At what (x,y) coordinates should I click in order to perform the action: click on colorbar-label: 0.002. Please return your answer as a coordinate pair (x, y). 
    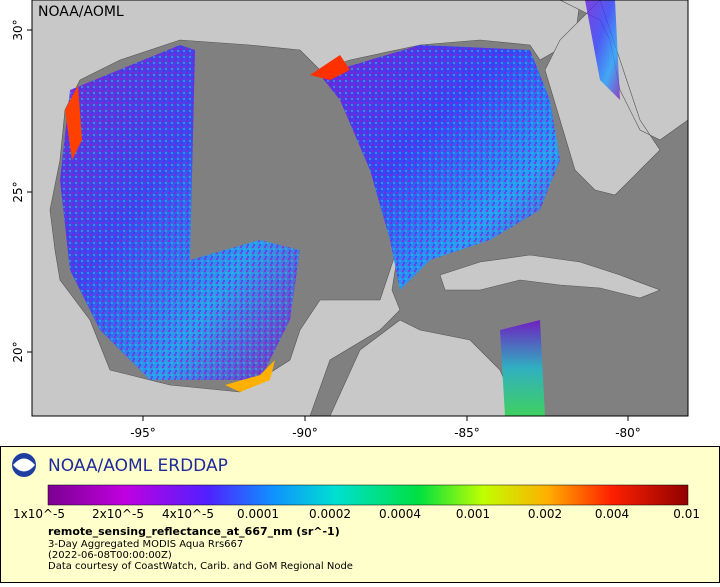
    Looking at the image, I should click on (545, 514).